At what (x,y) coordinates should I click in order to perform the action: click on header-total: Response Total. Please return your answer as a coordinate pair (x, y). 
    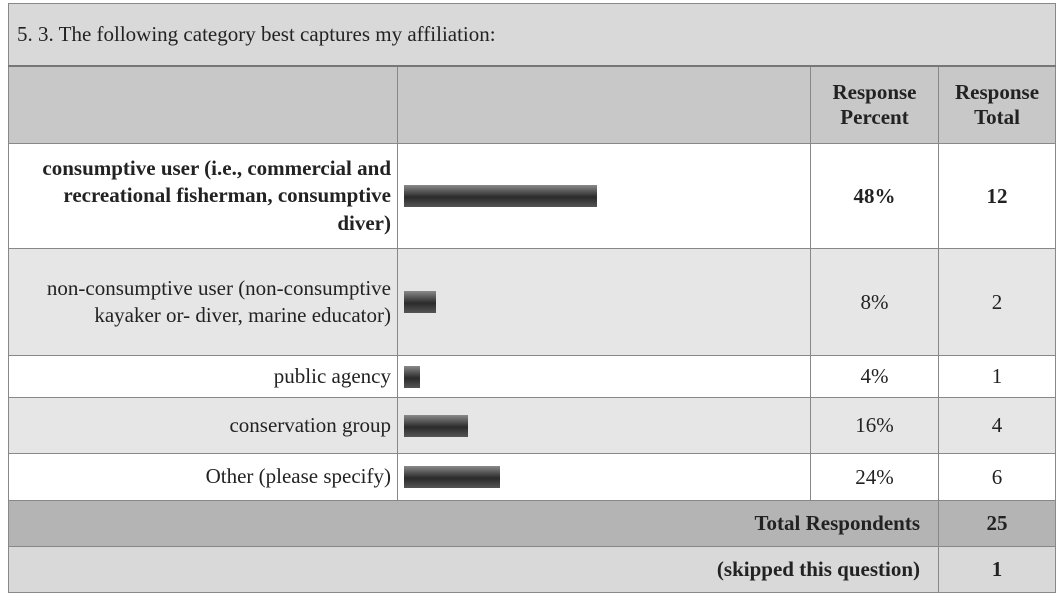
    Looking at the image, I should click on (997, 104).